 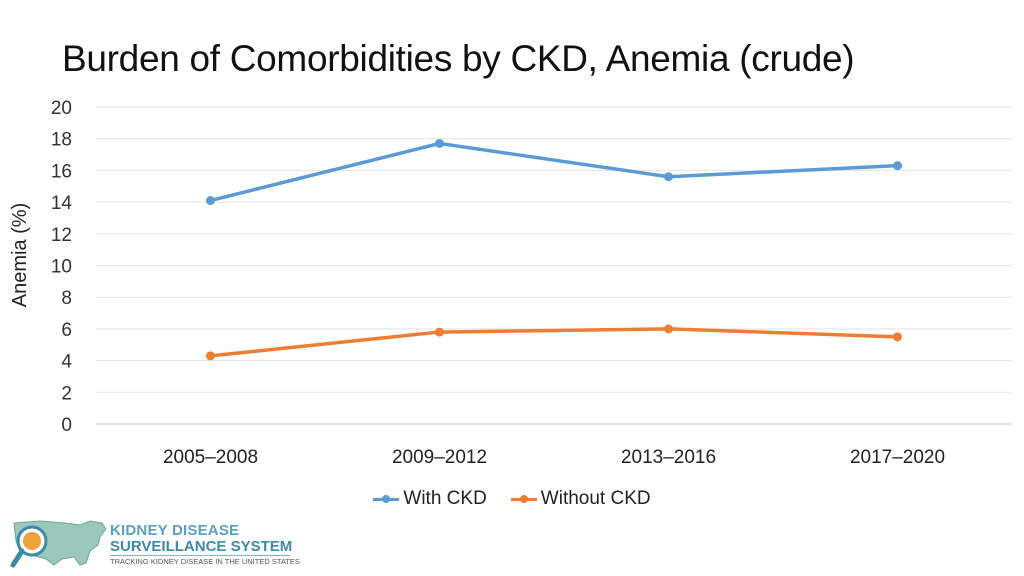 I want to click on legend: With CKD Without CKD, so click(x=512, y=499).